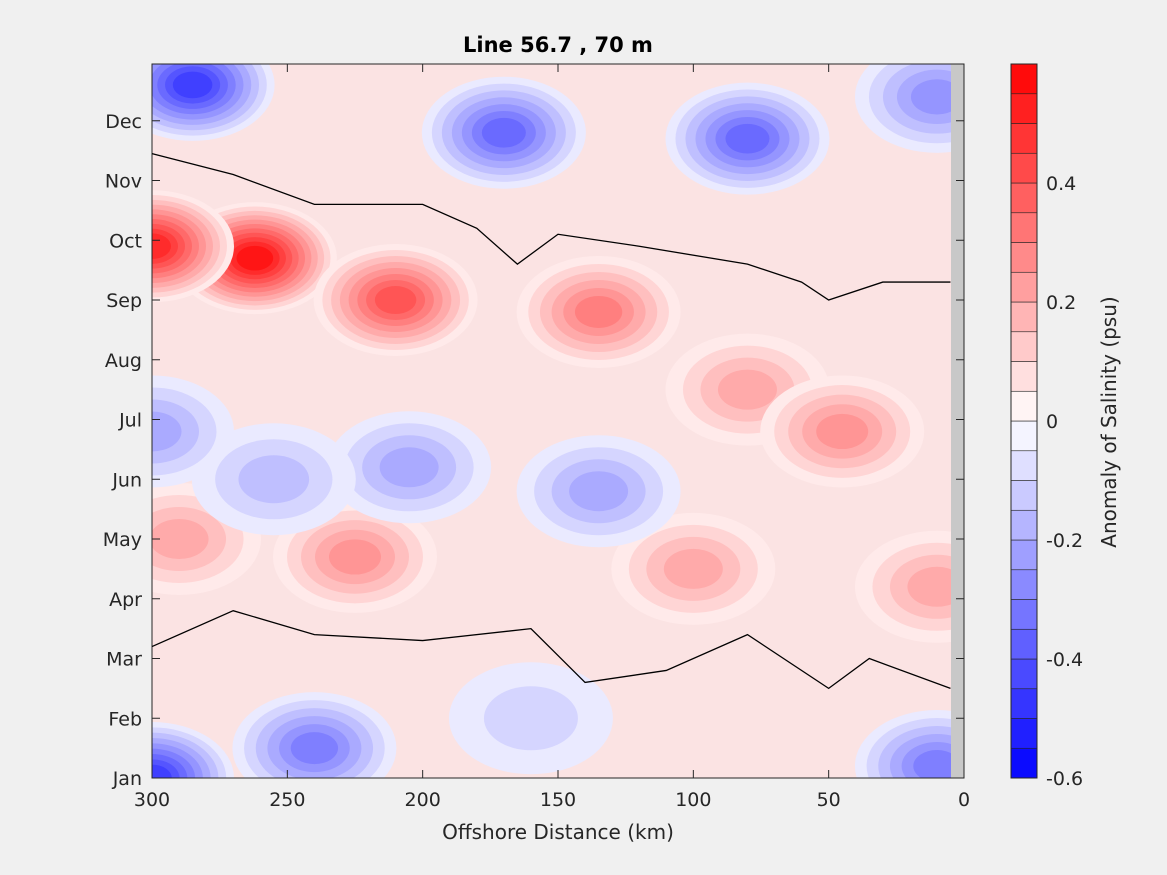  I want to click on x-tick-label: 0, so click(964, 800).